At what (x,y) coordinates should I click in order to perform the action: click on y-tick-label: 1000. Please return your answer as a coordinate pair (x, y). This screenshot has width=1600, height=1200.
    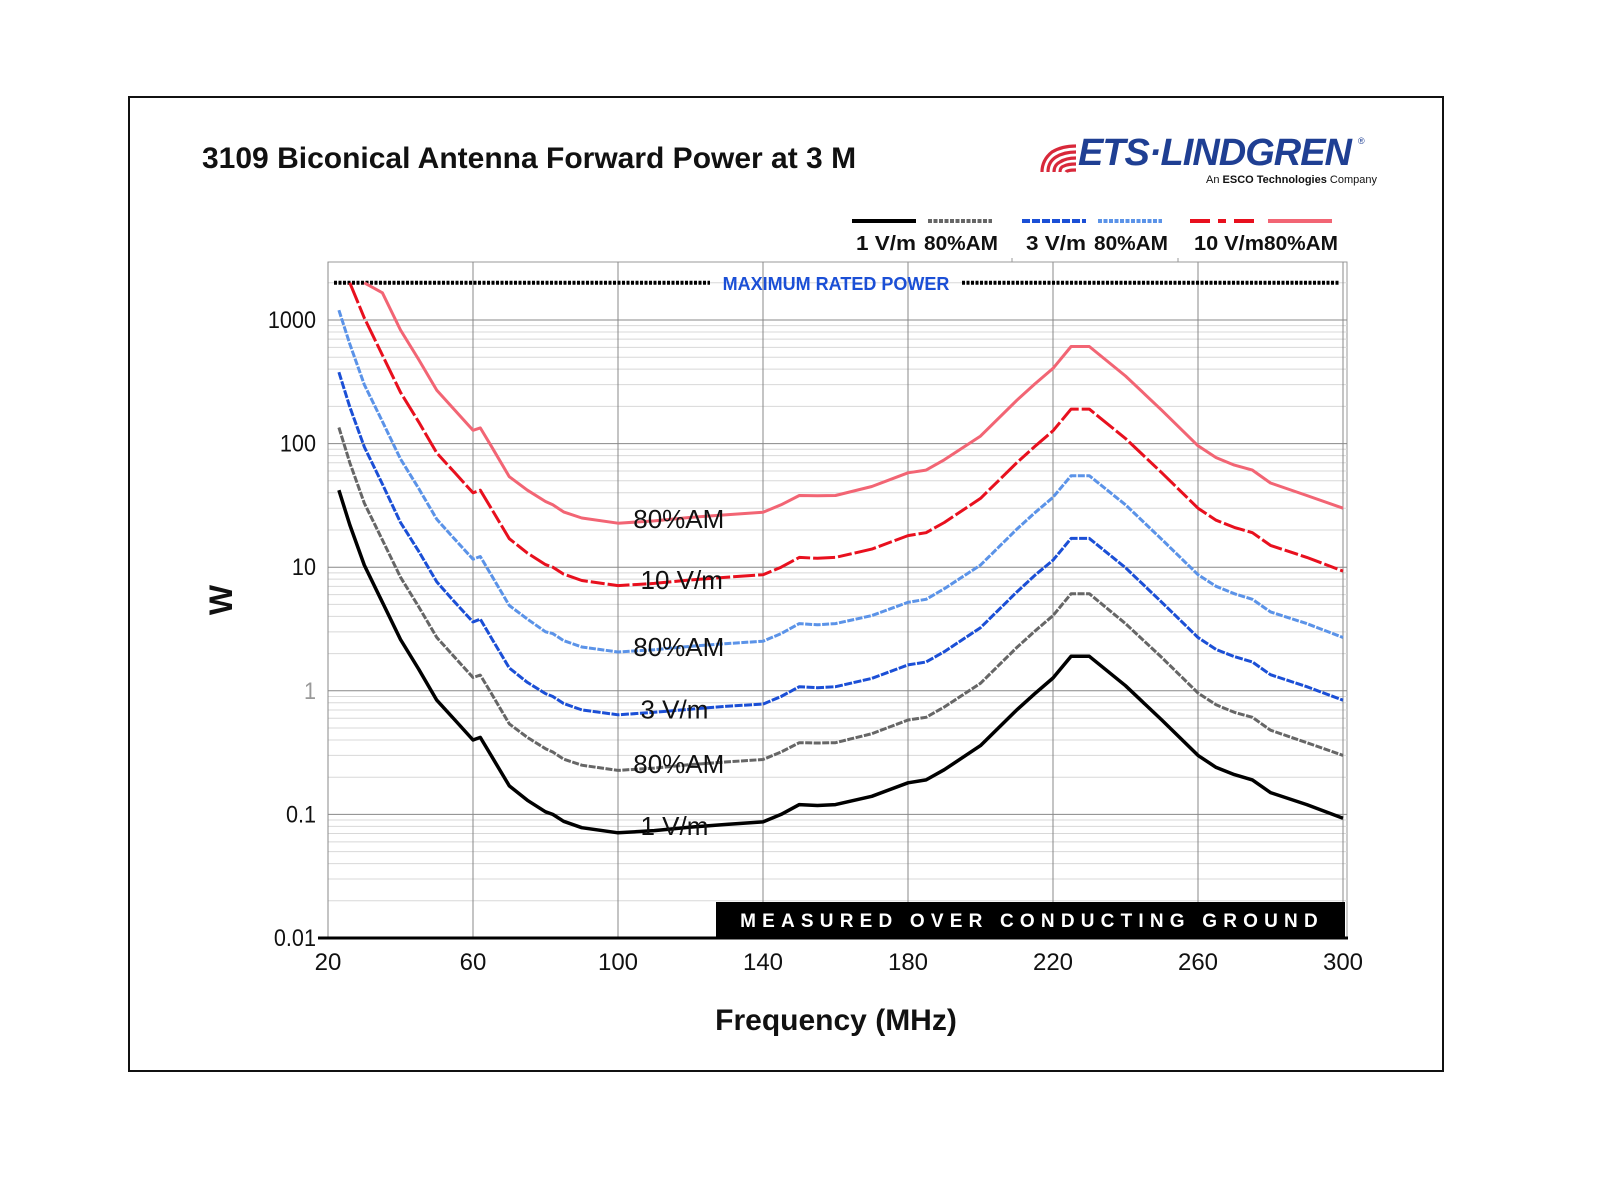
    Looking at the image, I should click on (292, 319).